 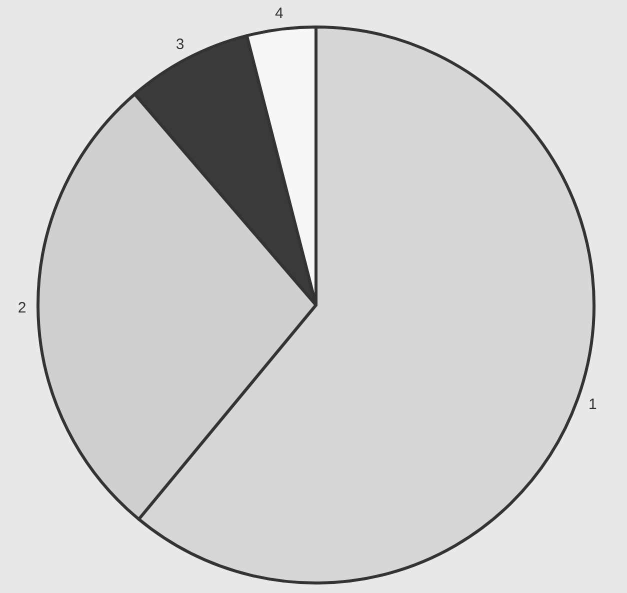 I want to click on slice-label: 1, so click(x=592, y=405).